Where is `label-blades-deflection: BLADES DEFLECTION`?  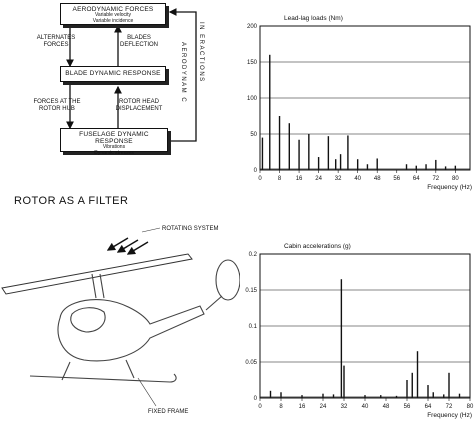
label-blades-deflection: BLADES DEFLECTION is located at coordinates (138, 41).